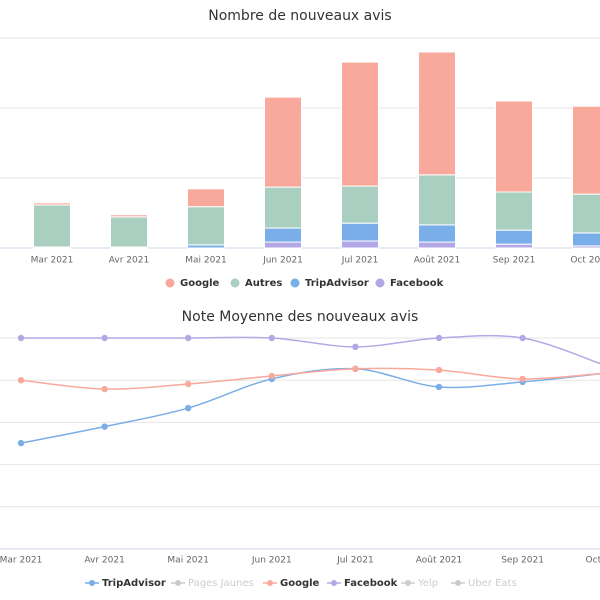 The height and width of the screenshot is (600, 600). I want to click on legend-label: Uber Eats, so click(492, 583).